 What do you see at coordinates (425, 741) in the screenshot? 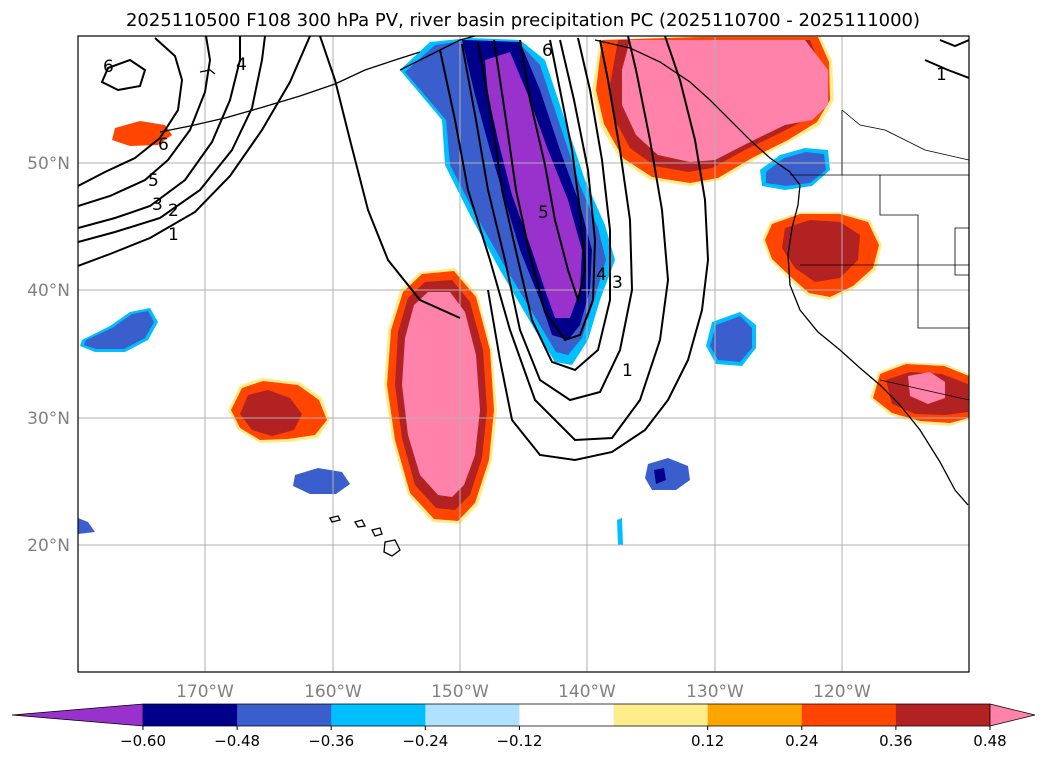
I see `colorbar-tick-label: −0.24` at bounding box center [425, 741].